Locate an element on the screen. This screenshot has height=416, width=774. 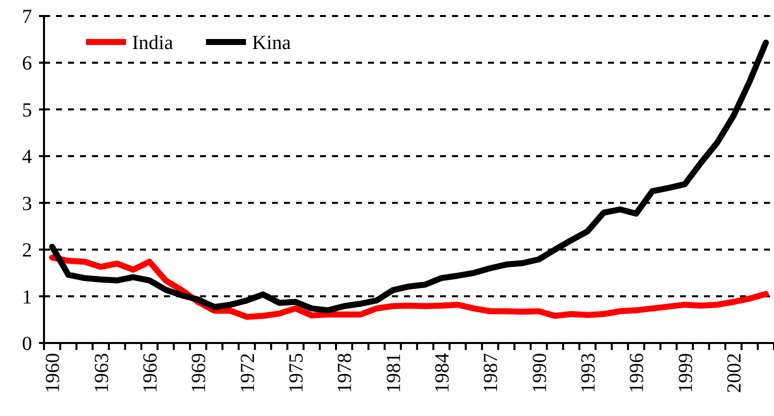
y-tick-label: 6 is located at coordinates (27, 63).